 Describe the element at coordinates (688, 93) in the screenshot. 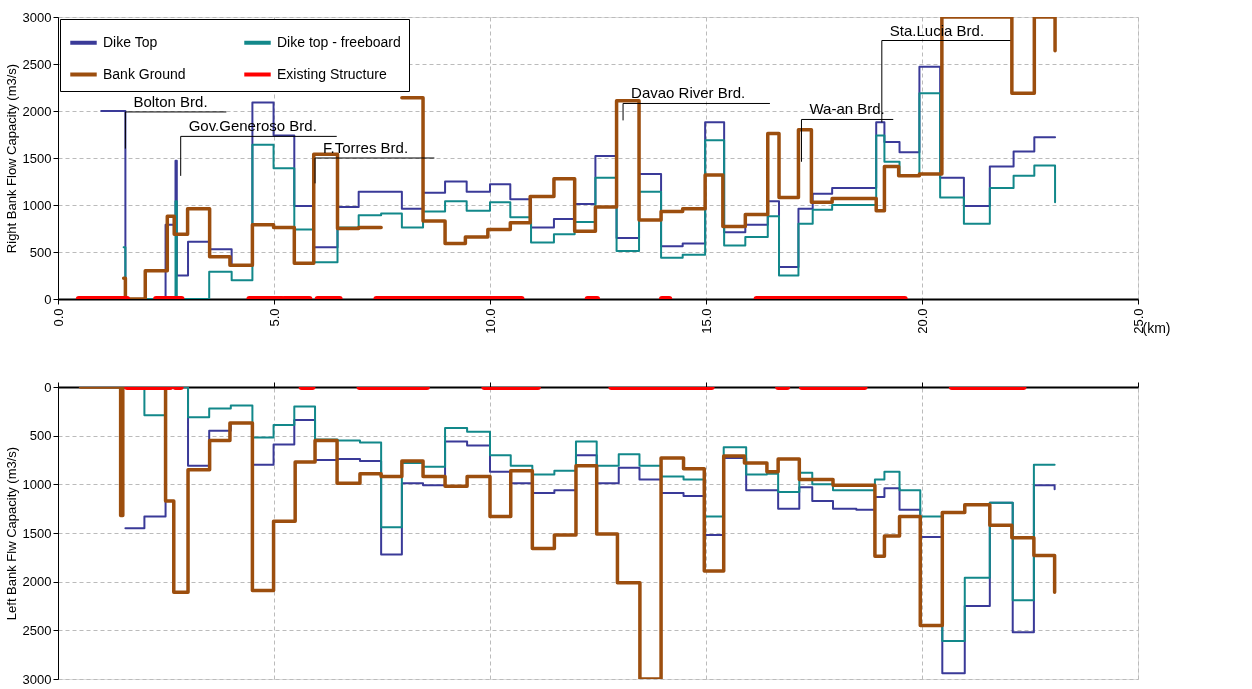

I see `annotation: Davao River Brd.` at that location.